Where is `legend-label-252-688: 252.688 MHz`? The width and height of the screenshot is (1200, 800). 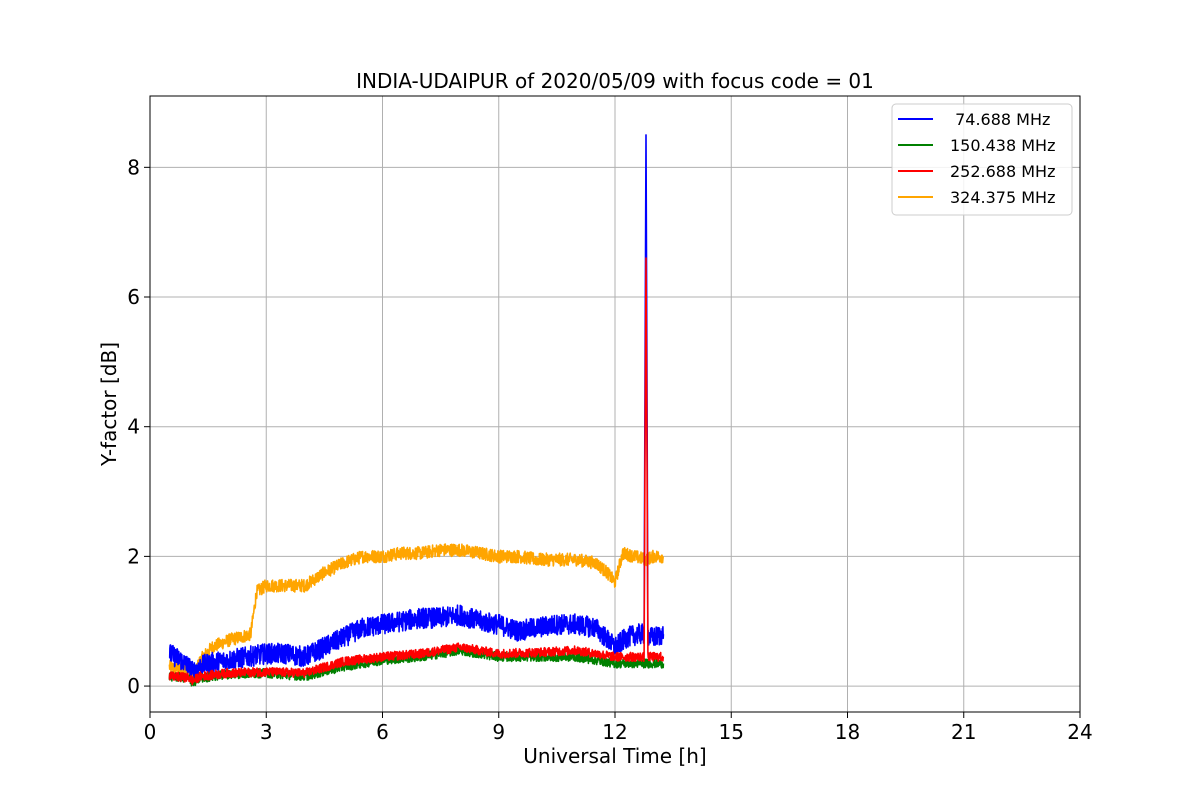 legend-label-252-688: 252.688 MHz is located at coordinates (1002, 171).